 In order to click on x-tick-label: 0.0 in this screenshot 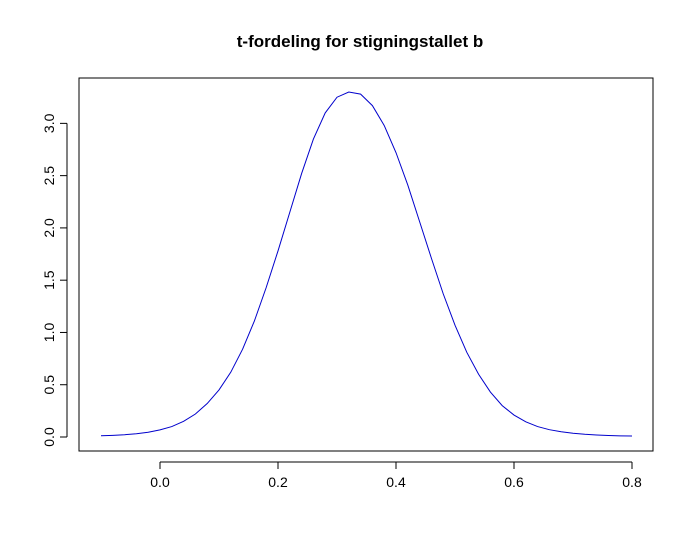, I will do `click(160, 482)`.